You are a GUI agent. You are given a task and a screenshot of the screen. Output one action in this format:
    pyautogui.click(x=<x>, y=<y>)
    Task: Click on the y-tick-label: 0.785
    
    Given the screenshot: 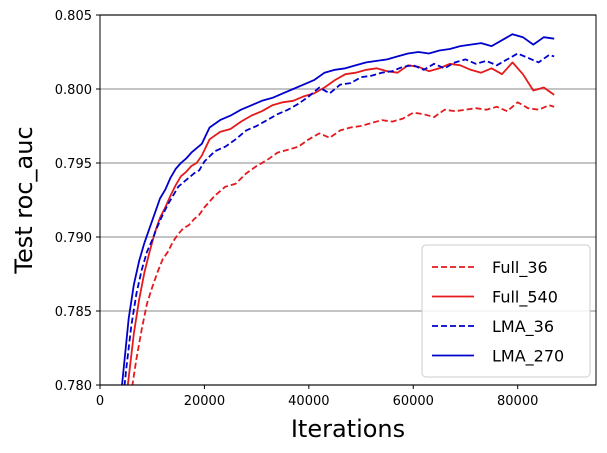 What is the action you would take?
    pyautogui.click(x=73, y=312)
    